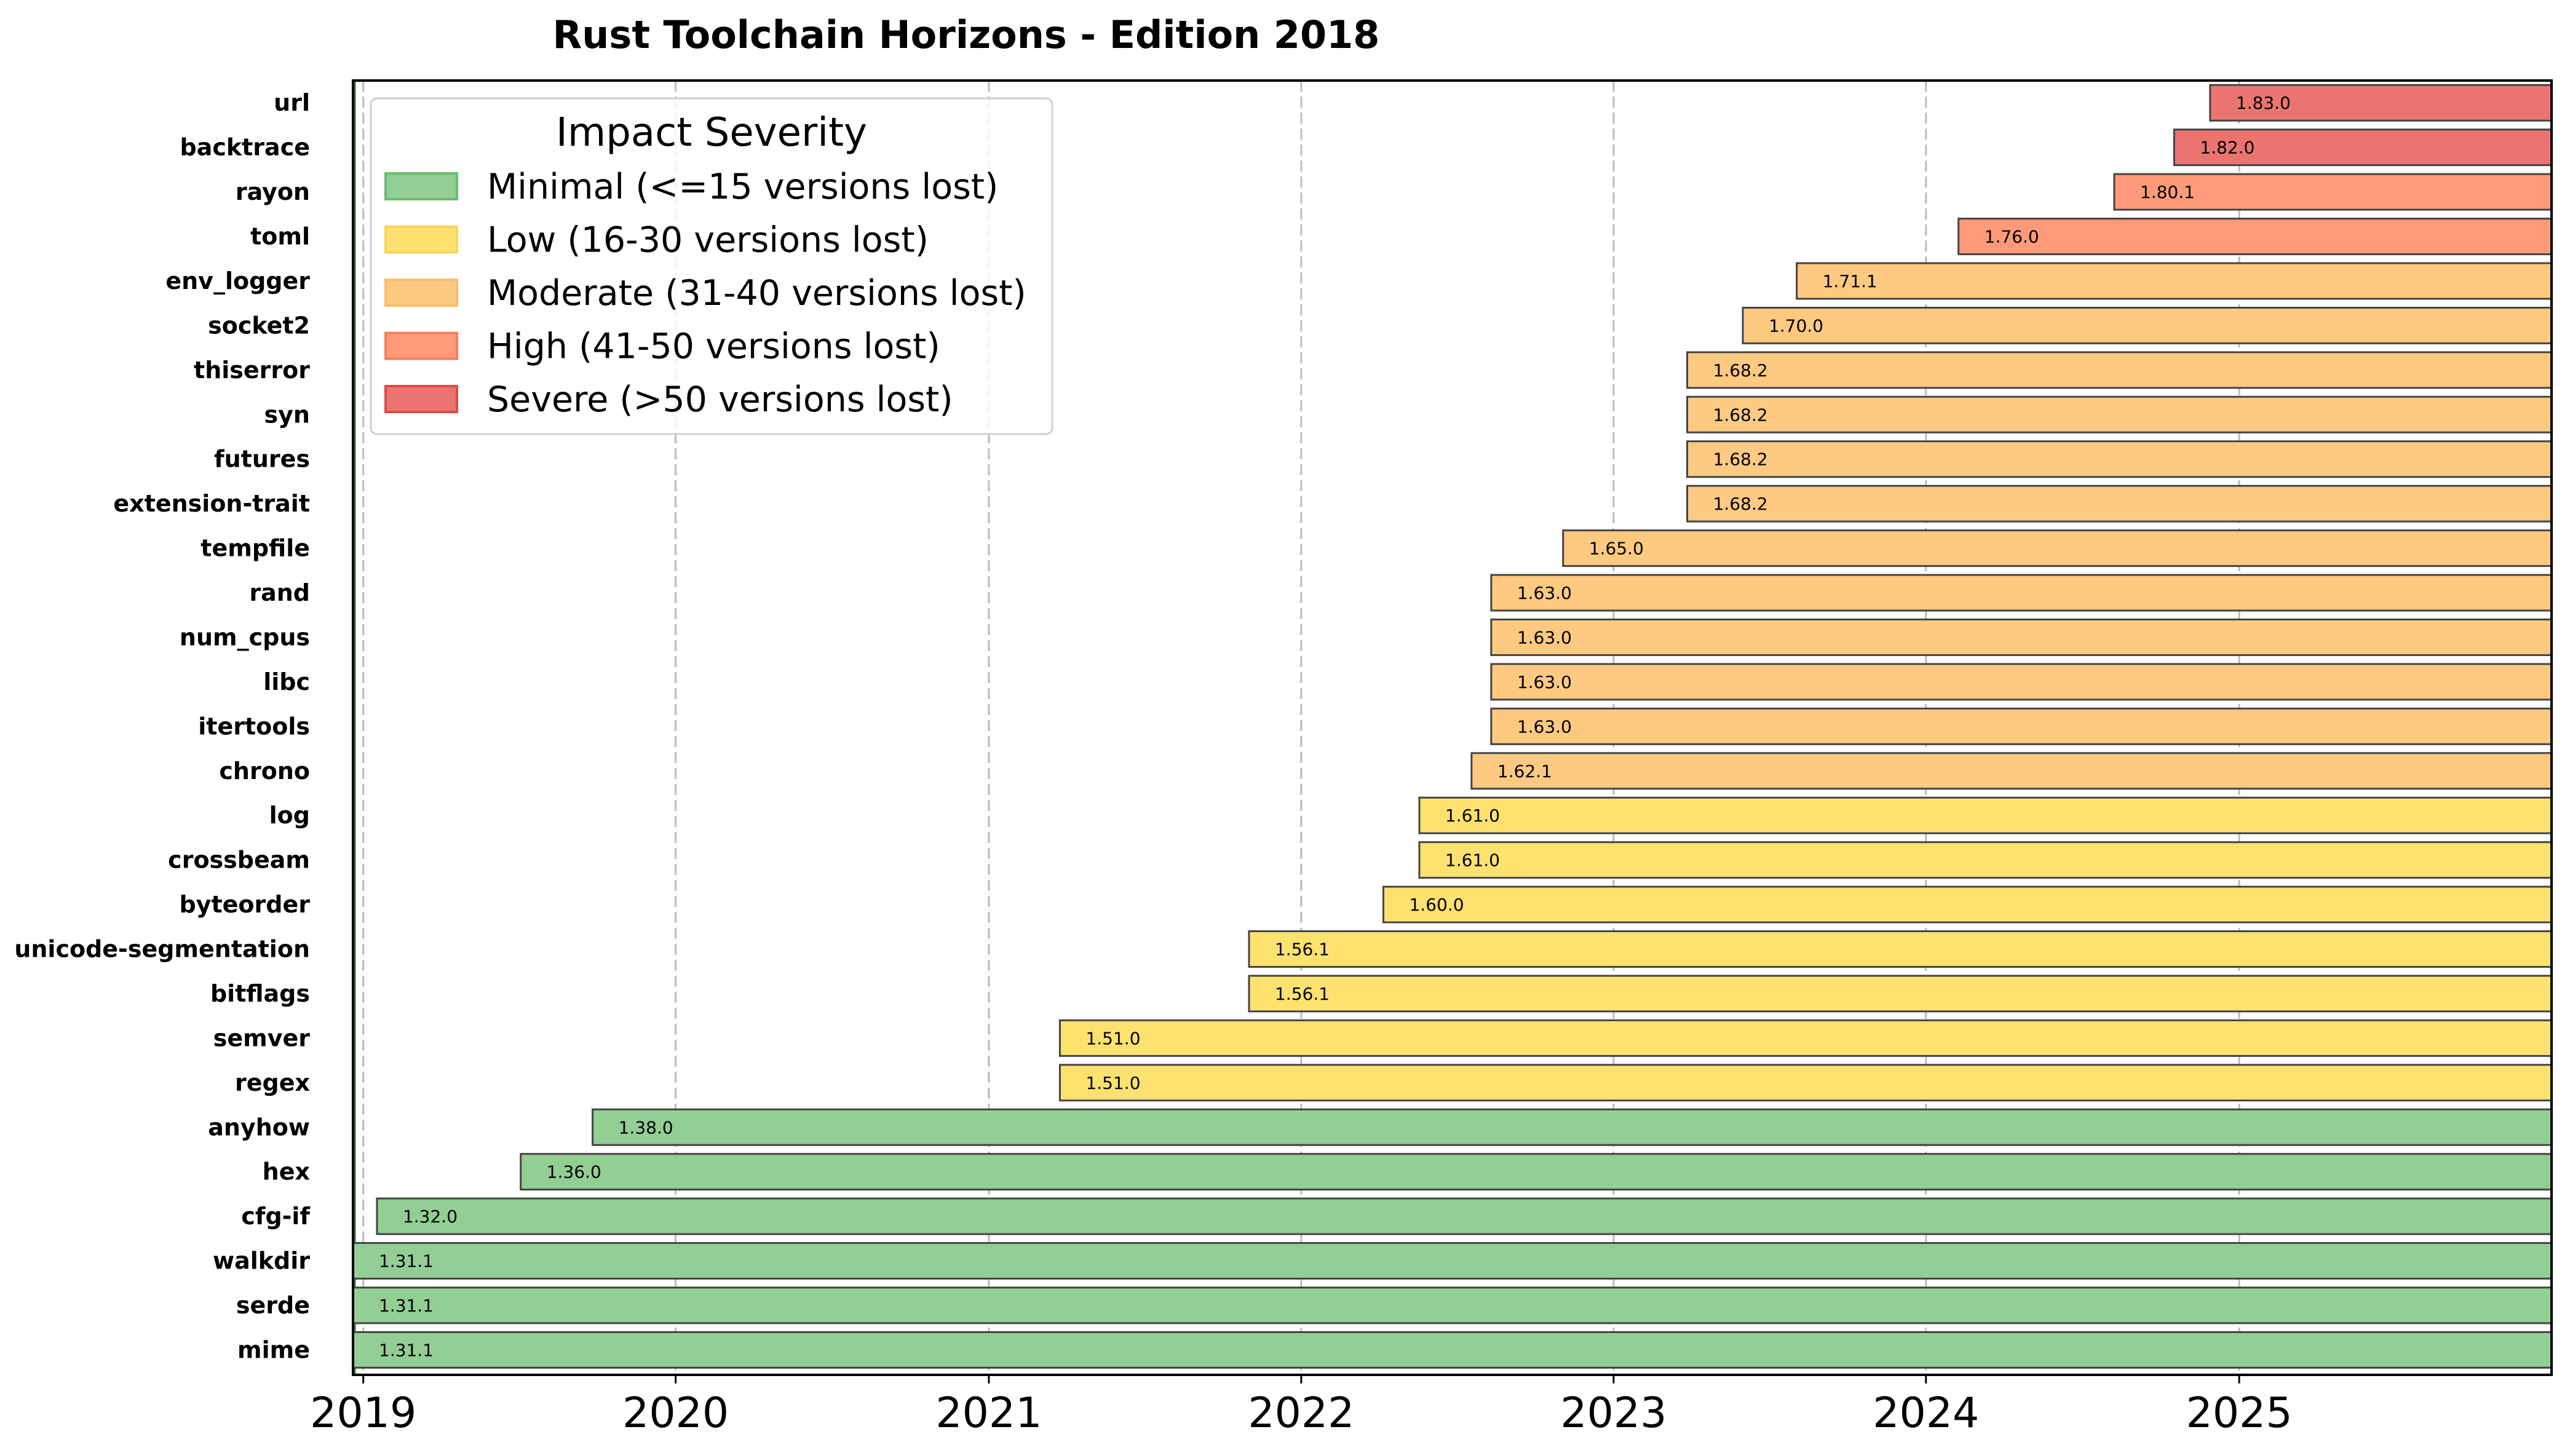  What do you see at coordinates (1805, 1038) in the screenshot?
I see `bar-semver` at bounding box center [1805, 1038].